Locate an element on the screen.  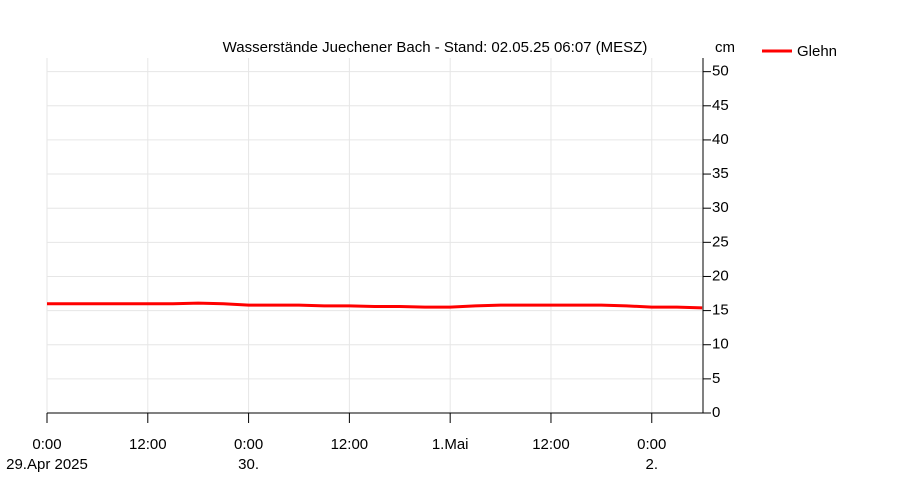
x-tick-sublabel: 30. is located at coordinates (248, 464).